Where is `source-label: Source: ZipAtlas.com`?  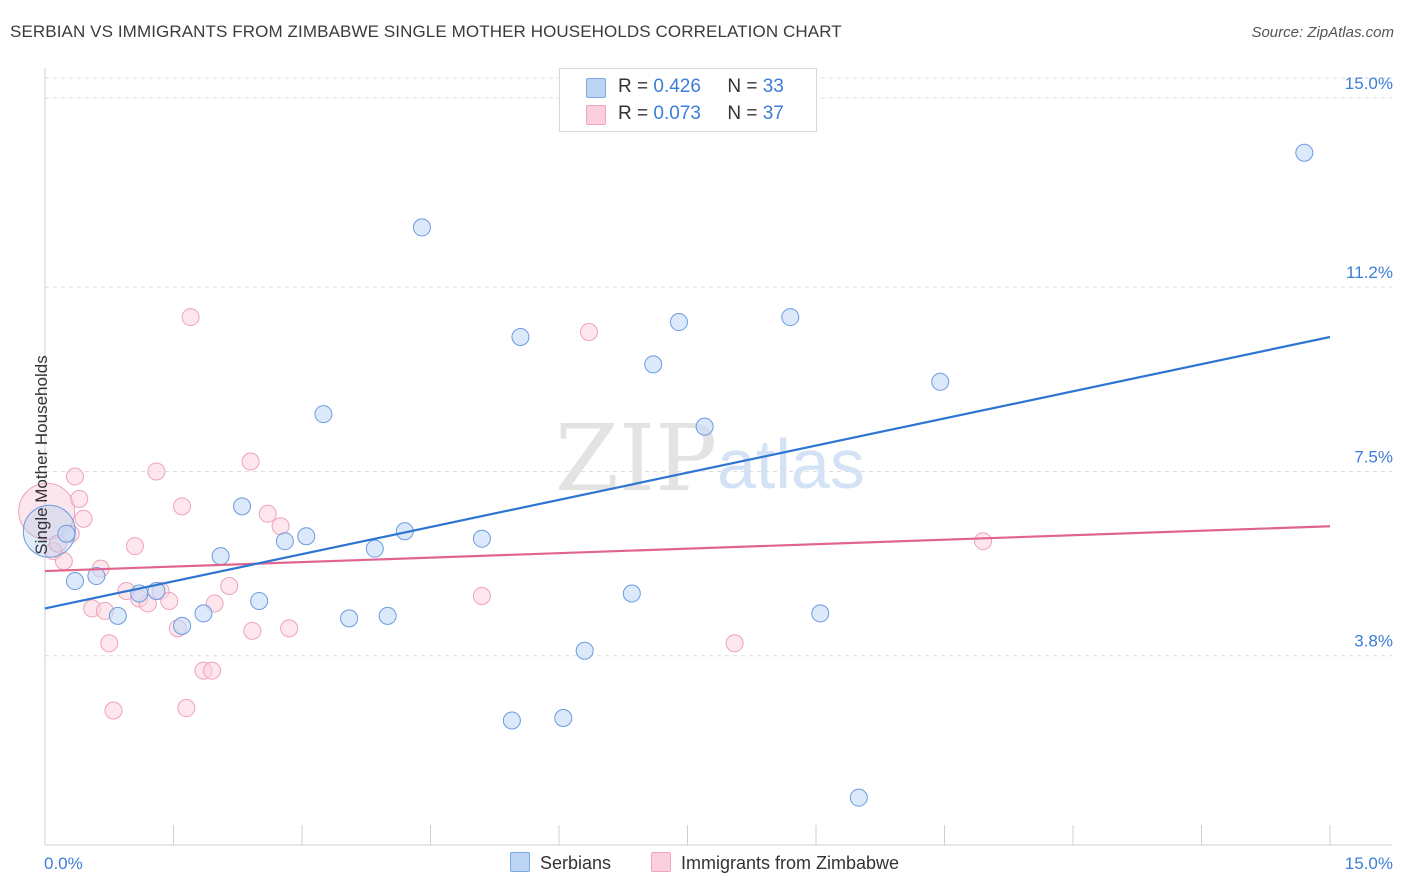 source-label: Source: ZipAtlas.com is located at coordinates (1322, 32).